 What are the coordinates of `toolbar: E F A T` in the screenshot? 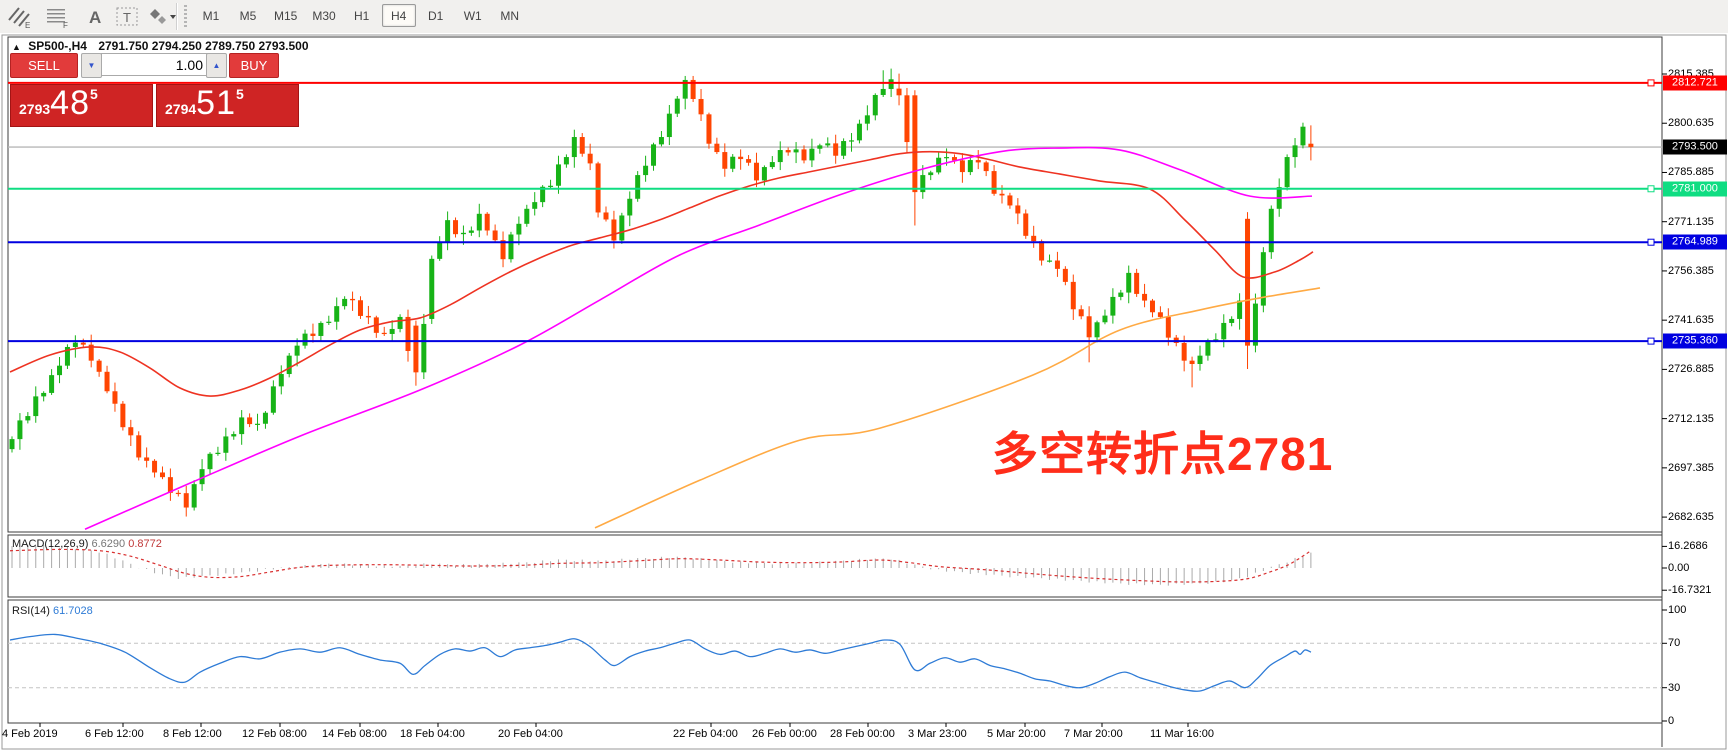 It's located at (864, 17).